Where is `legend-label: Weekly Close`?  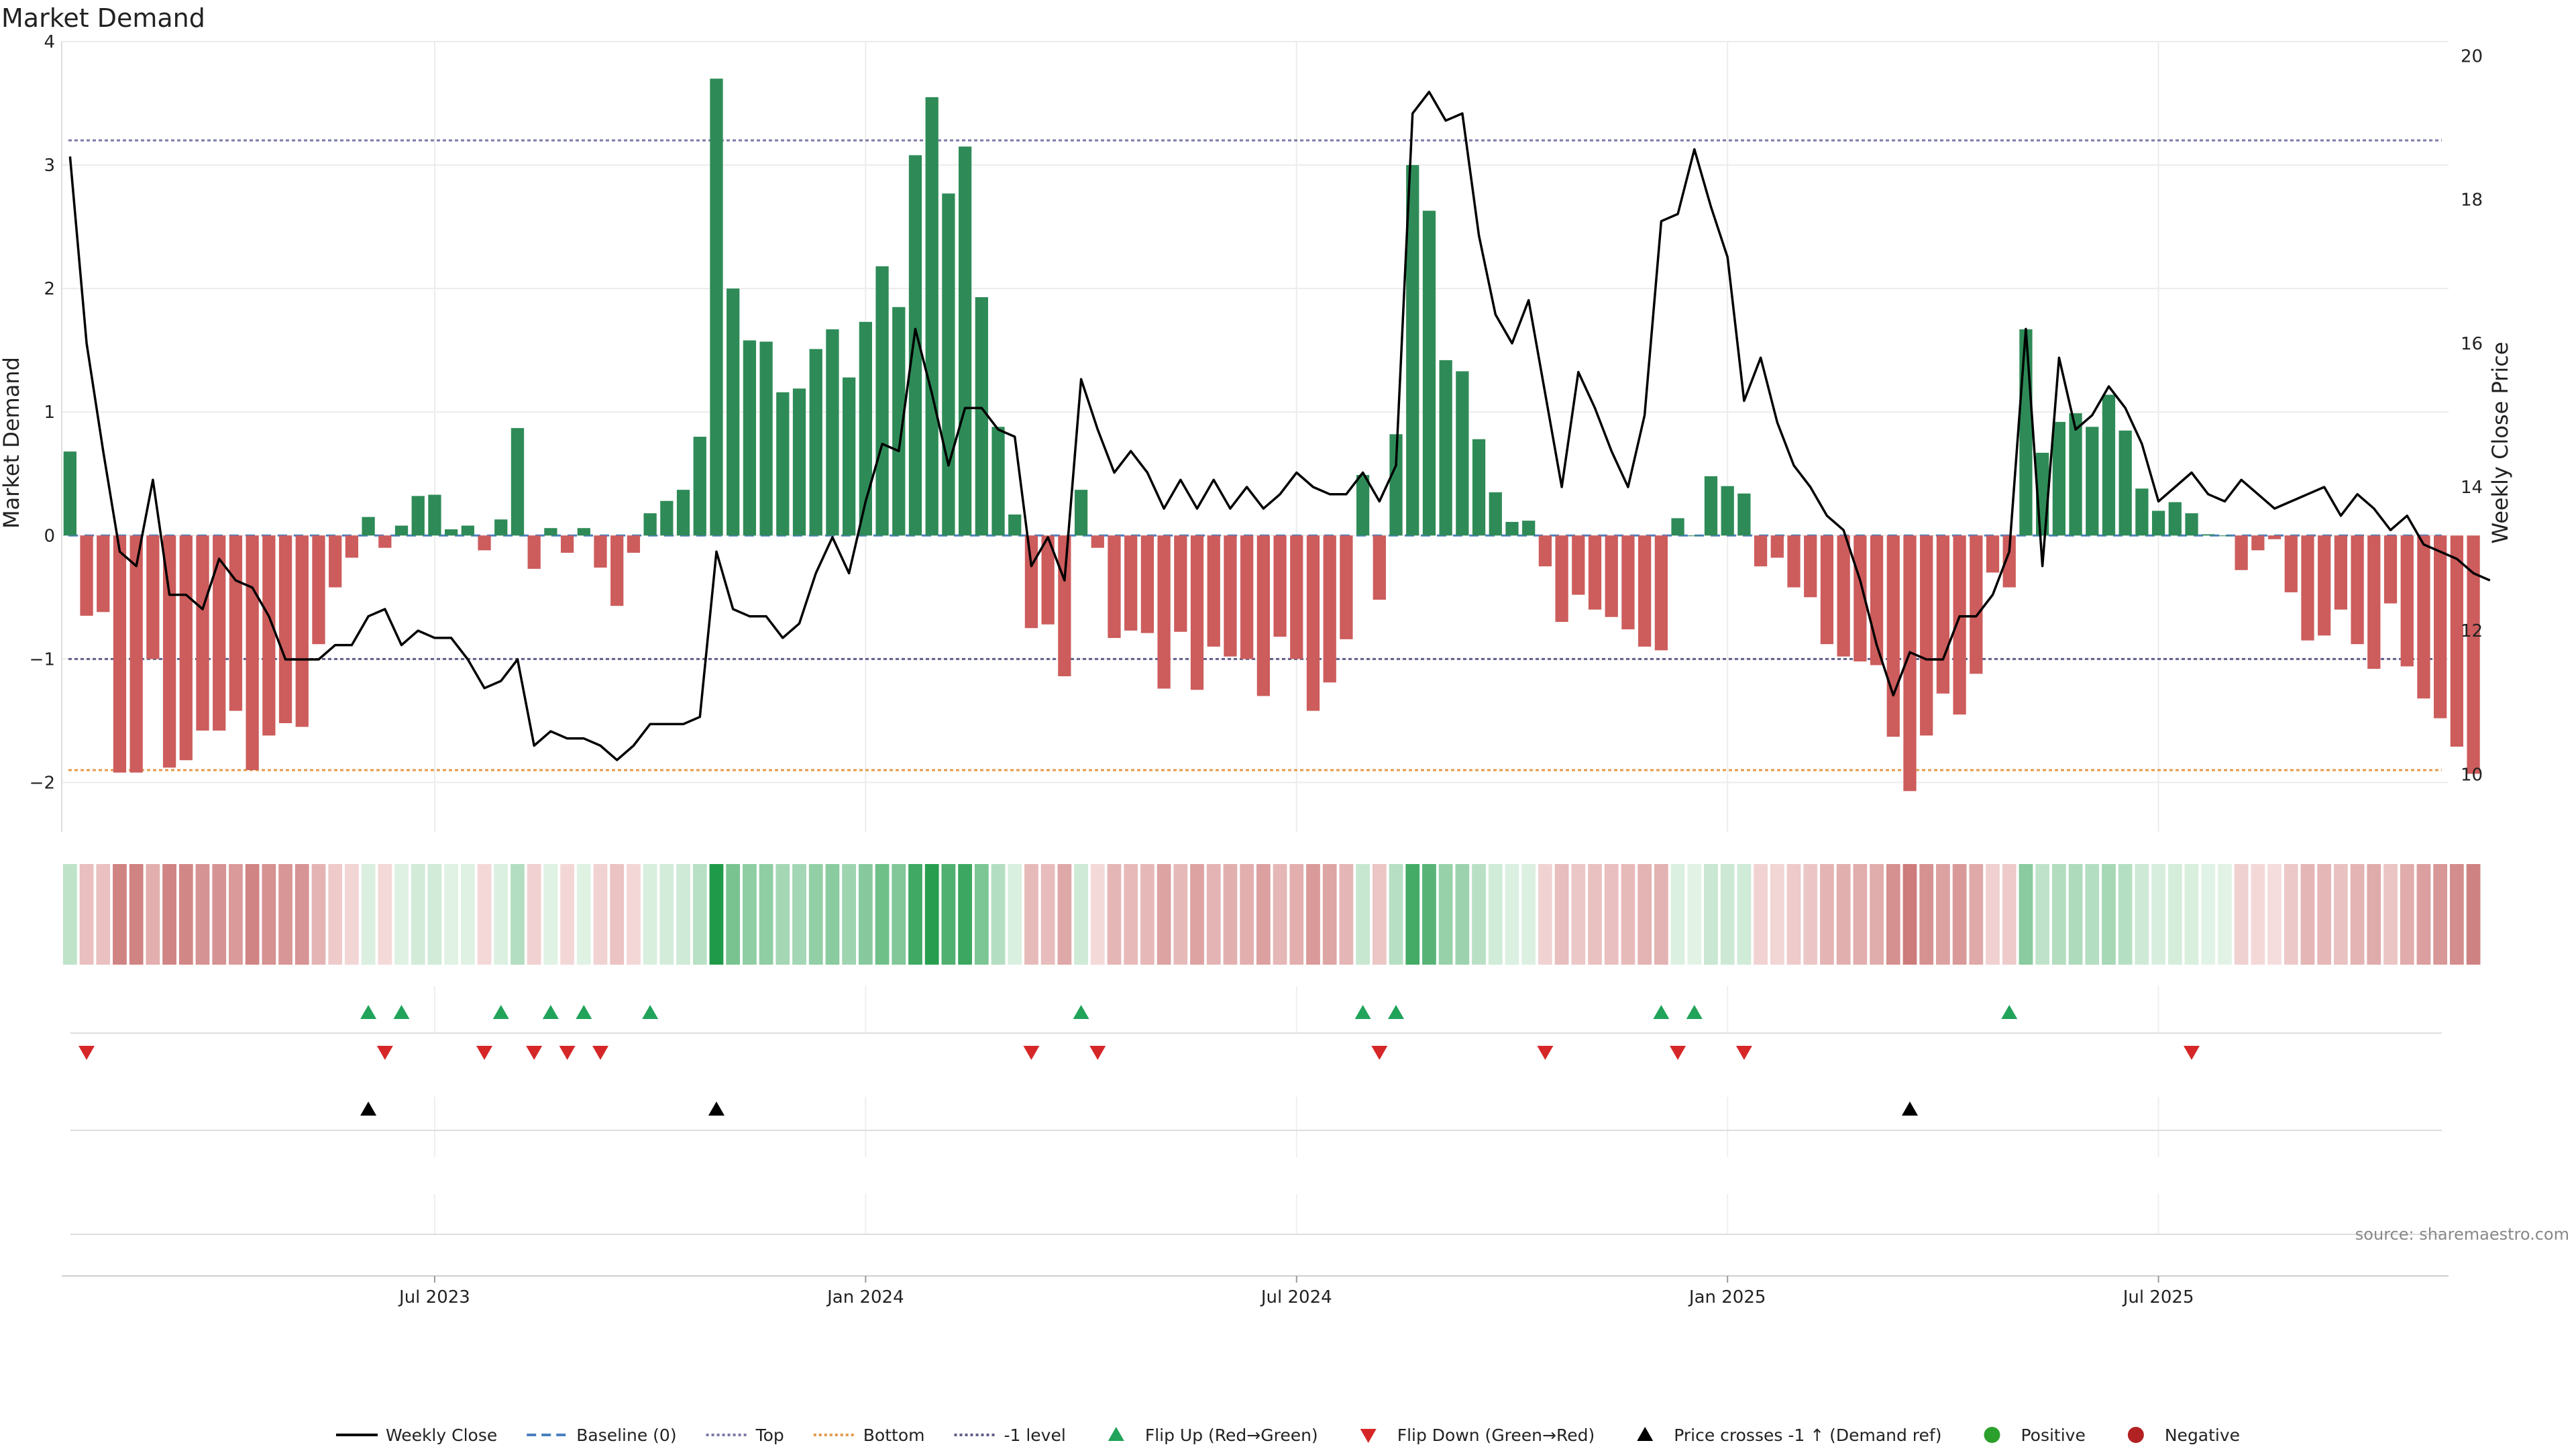 legend-label: Weekly Close is located at coordinates (441, 1435).